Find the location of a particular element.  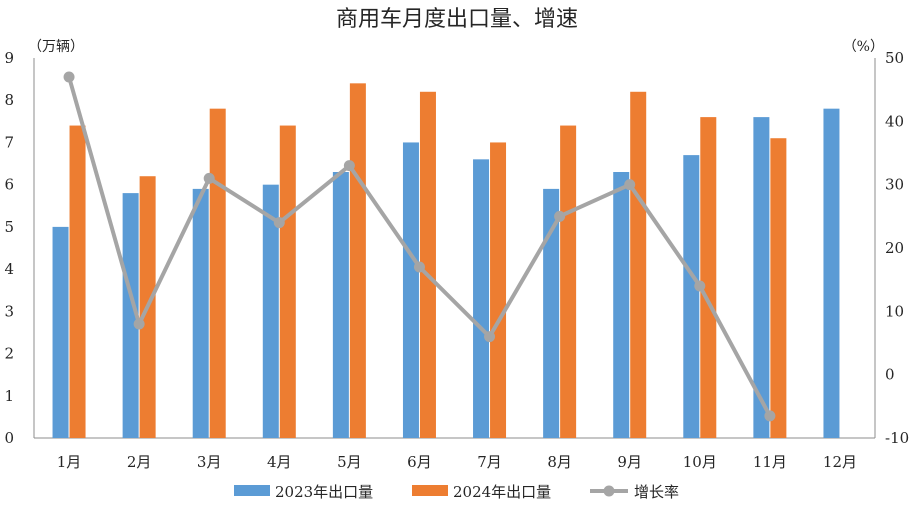

legend-label: 增长率 is located at coordinates (656, 492).